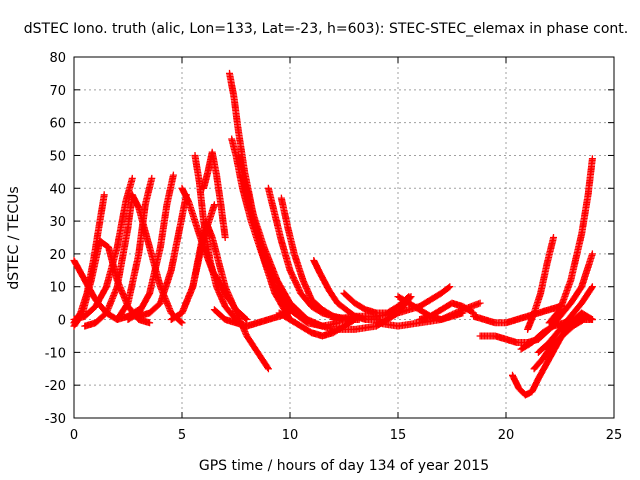 This screenshot has height=480, width=640. Describe the element at coordinates (182, 435) in the screenshot. I see `x-tick-label: 5` at that location.